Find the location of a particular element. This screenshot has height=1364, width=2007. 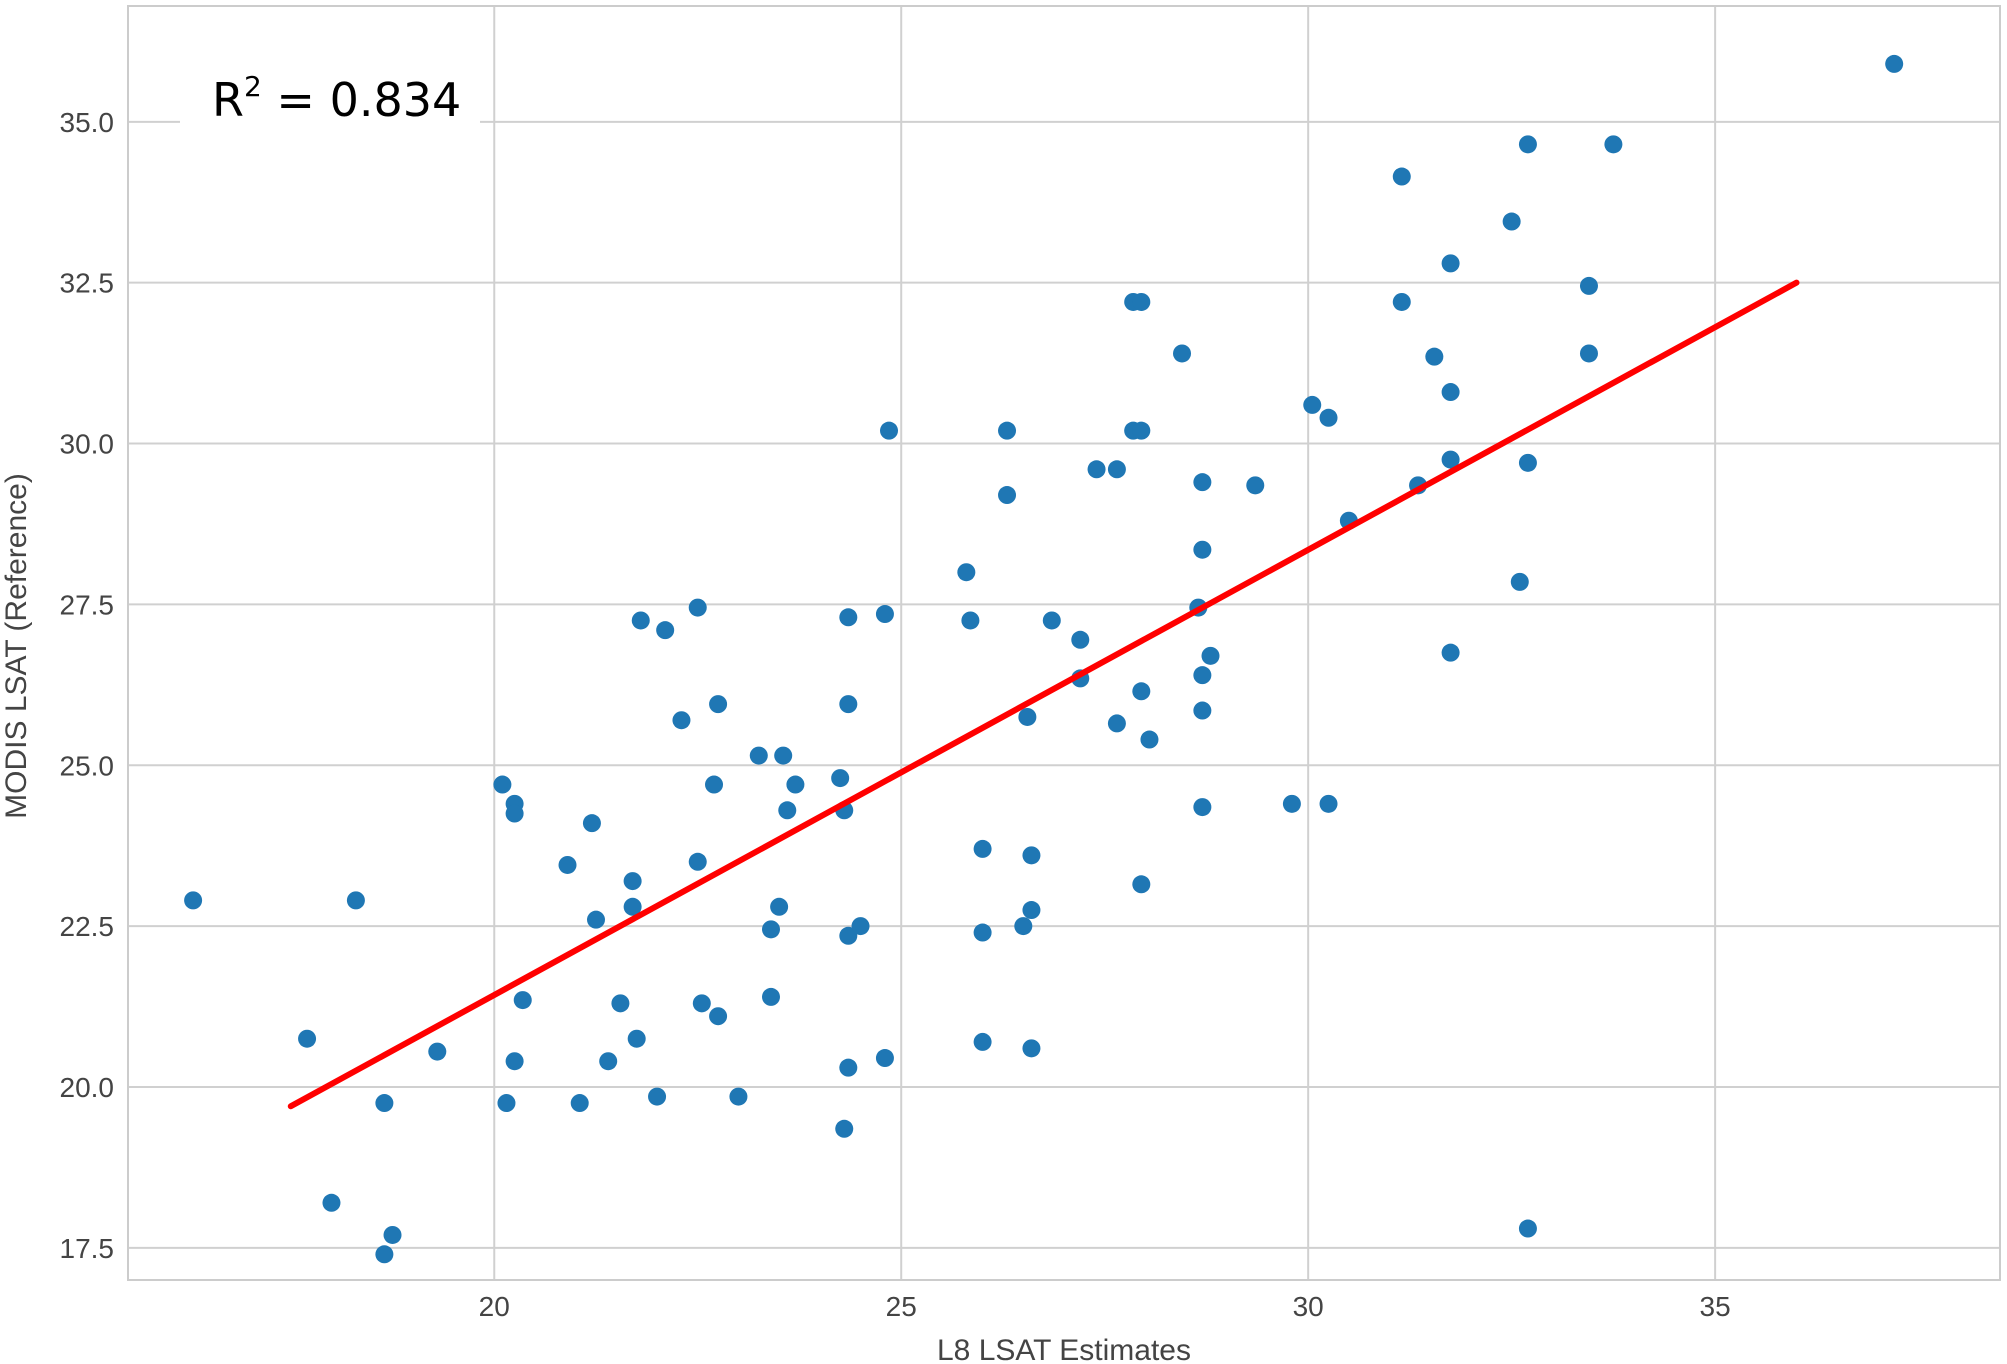

y-tick-label: 22.5 is located at coordinates (87, 926).